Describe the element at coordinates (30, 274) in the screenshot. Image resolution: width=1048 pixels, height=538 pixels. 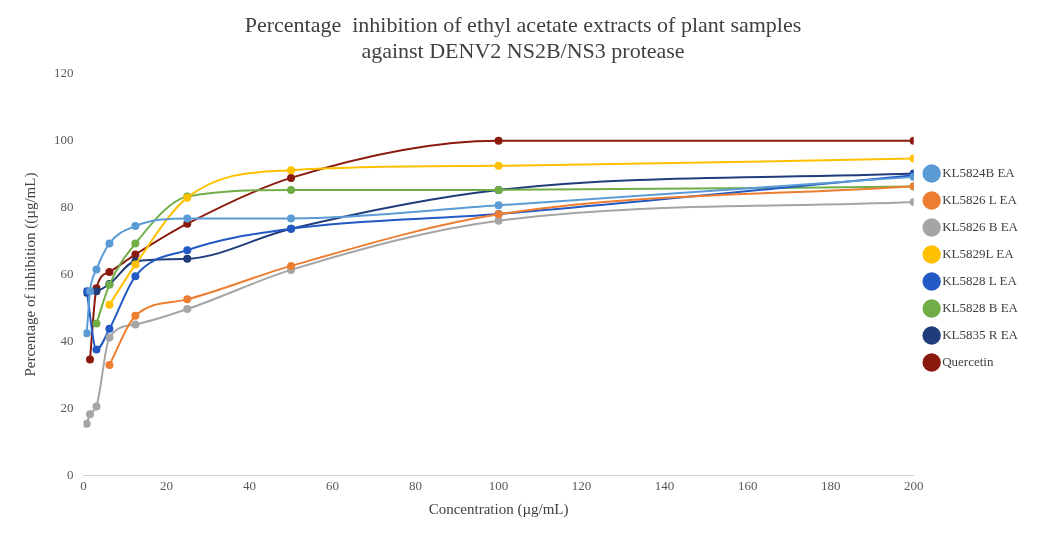
I see `y-axis-title: Percentage of inhibition ((µg/mL)` at that location.